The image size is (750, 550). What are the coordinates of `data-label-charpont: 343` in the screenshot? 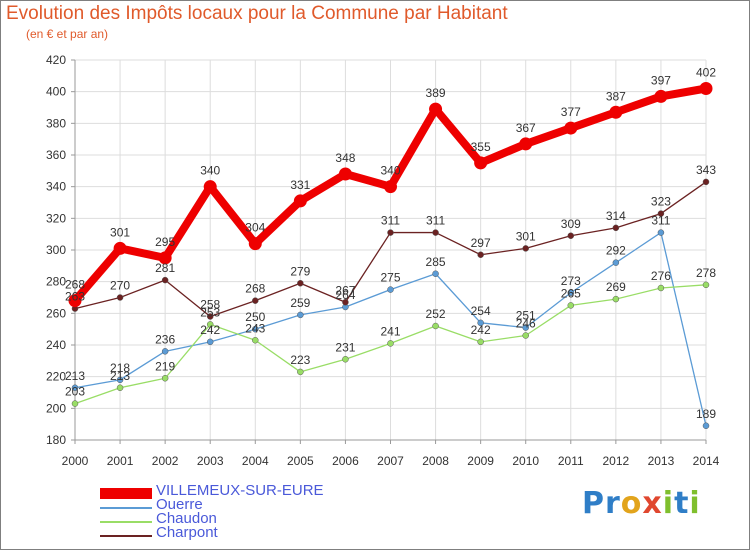 It's located at (706, 170).